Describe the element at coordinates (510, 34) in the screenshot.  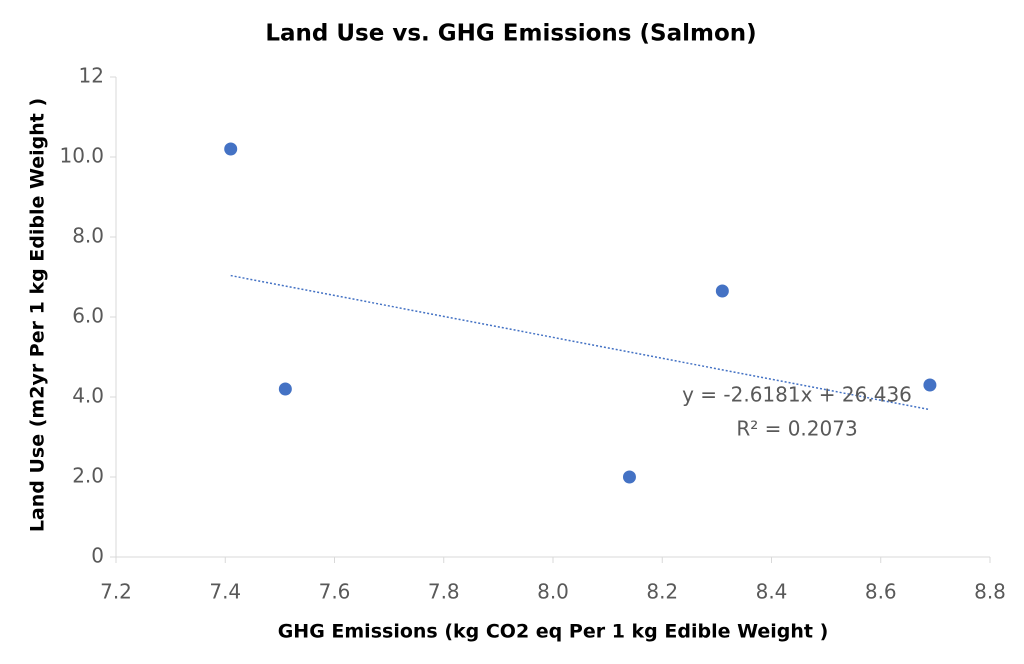
I see `chart-title: Land Use vs. GHG Emissions (Salmon)` at that location.